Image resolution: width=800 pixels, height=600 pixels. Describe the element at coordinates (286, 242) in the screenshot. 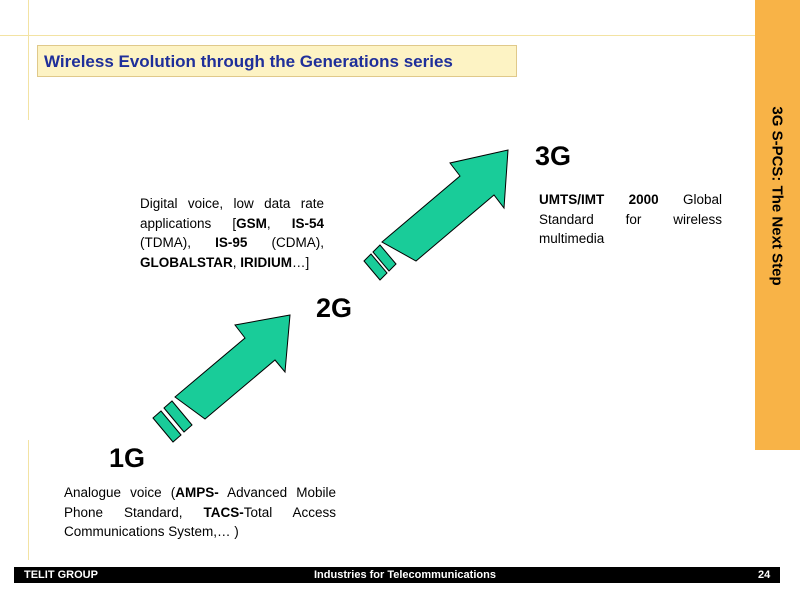

I see `text-segment: (CDMA),` at that location.